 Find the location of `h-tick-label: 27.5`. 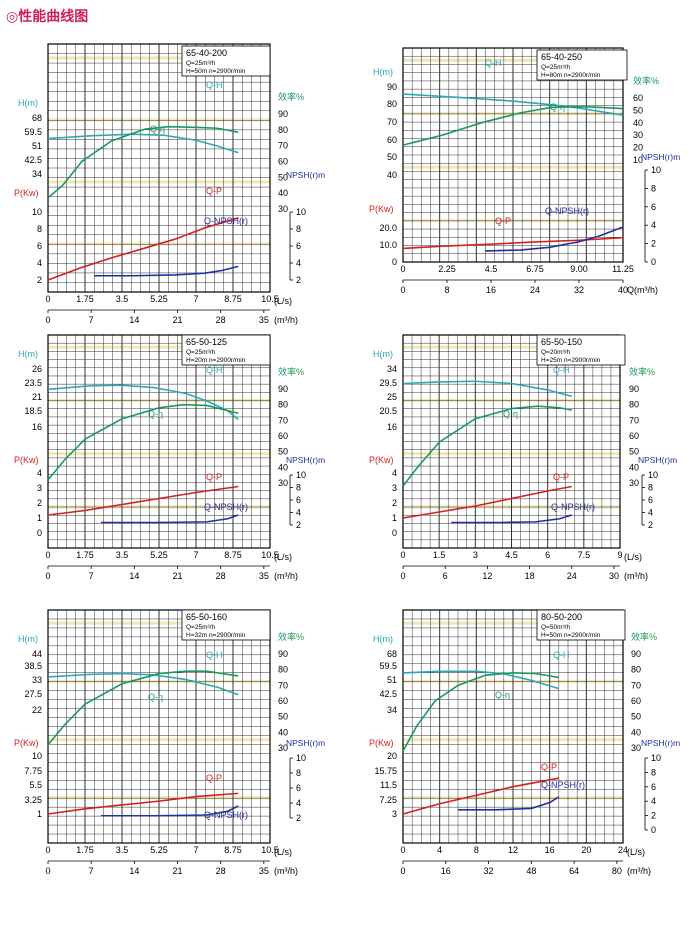

h-tick-label: 27.5 is located at coordinates (33, 694).